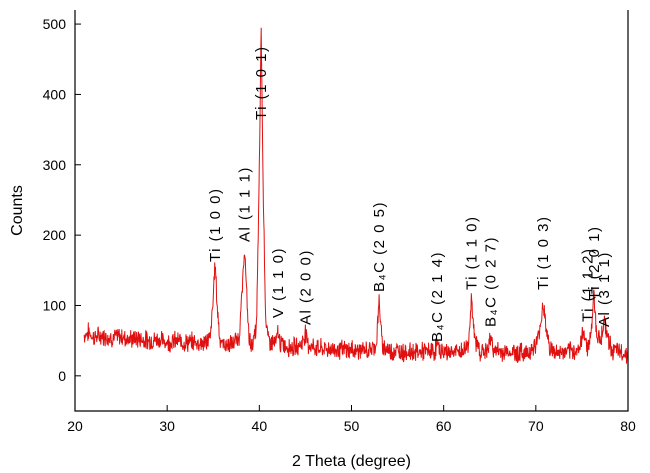 The image size is (650, 473). Describe the element at coordinates (17, 210) in the screenshot. I see `y-axis-title: Counts` at that location.